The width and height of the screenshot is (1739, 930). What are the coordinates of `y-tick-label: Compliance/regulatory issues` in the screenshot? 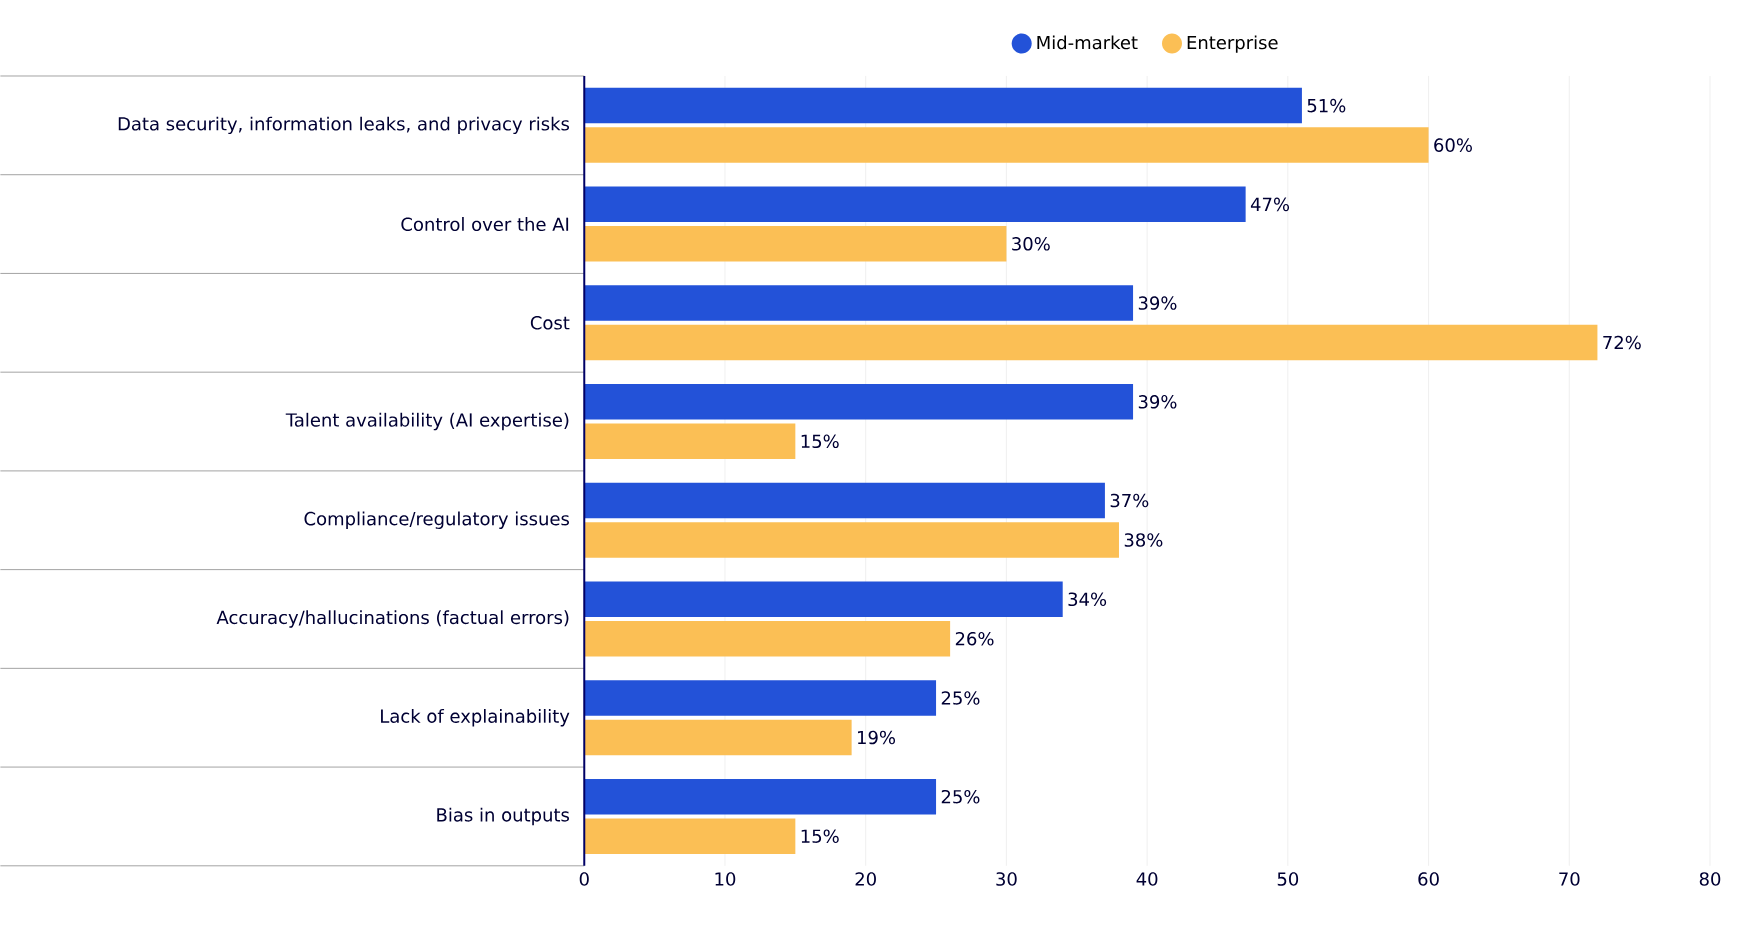 It's located at (437, 520).